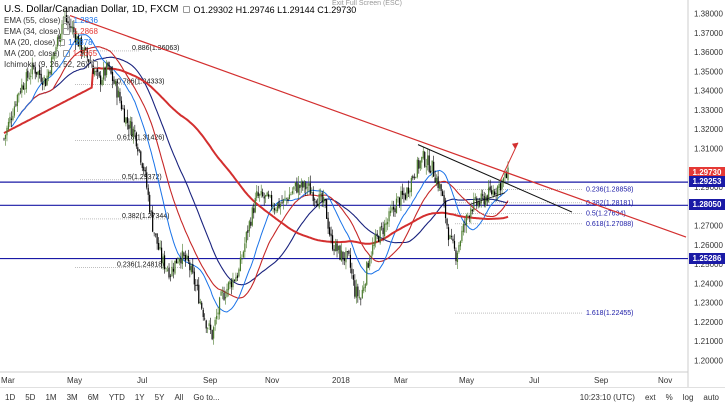  I want to click on auto-scale-toggle: auto, so click(711, 397).